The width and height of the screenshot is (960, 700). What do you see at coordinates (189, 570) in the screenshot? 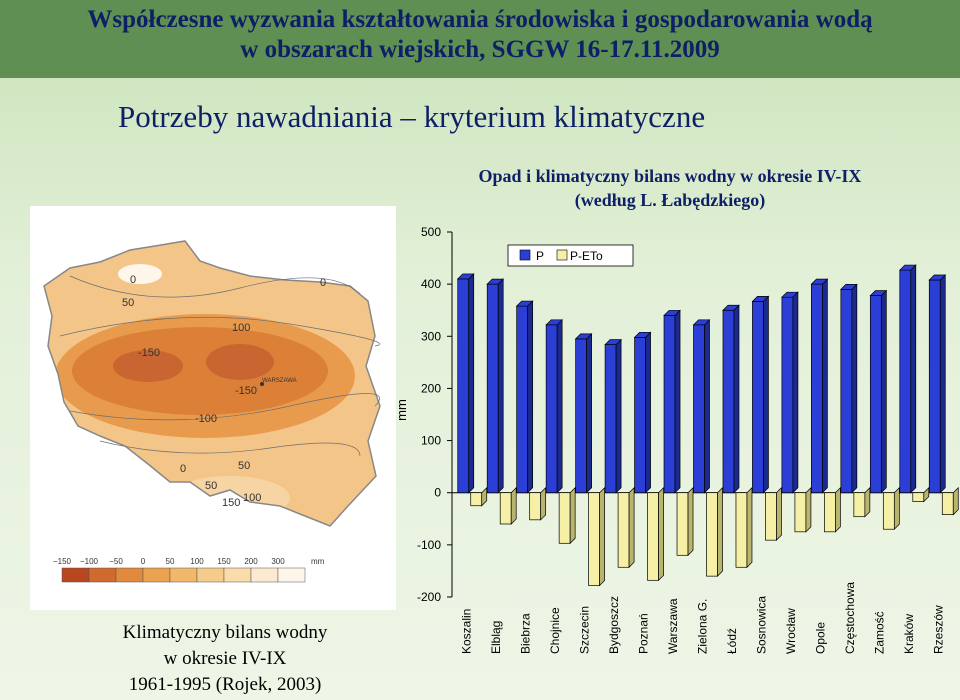
I see `map-legend: −150 −100 −50 0 50 100 150 200 300 mm` at bounding box center [189, 570].